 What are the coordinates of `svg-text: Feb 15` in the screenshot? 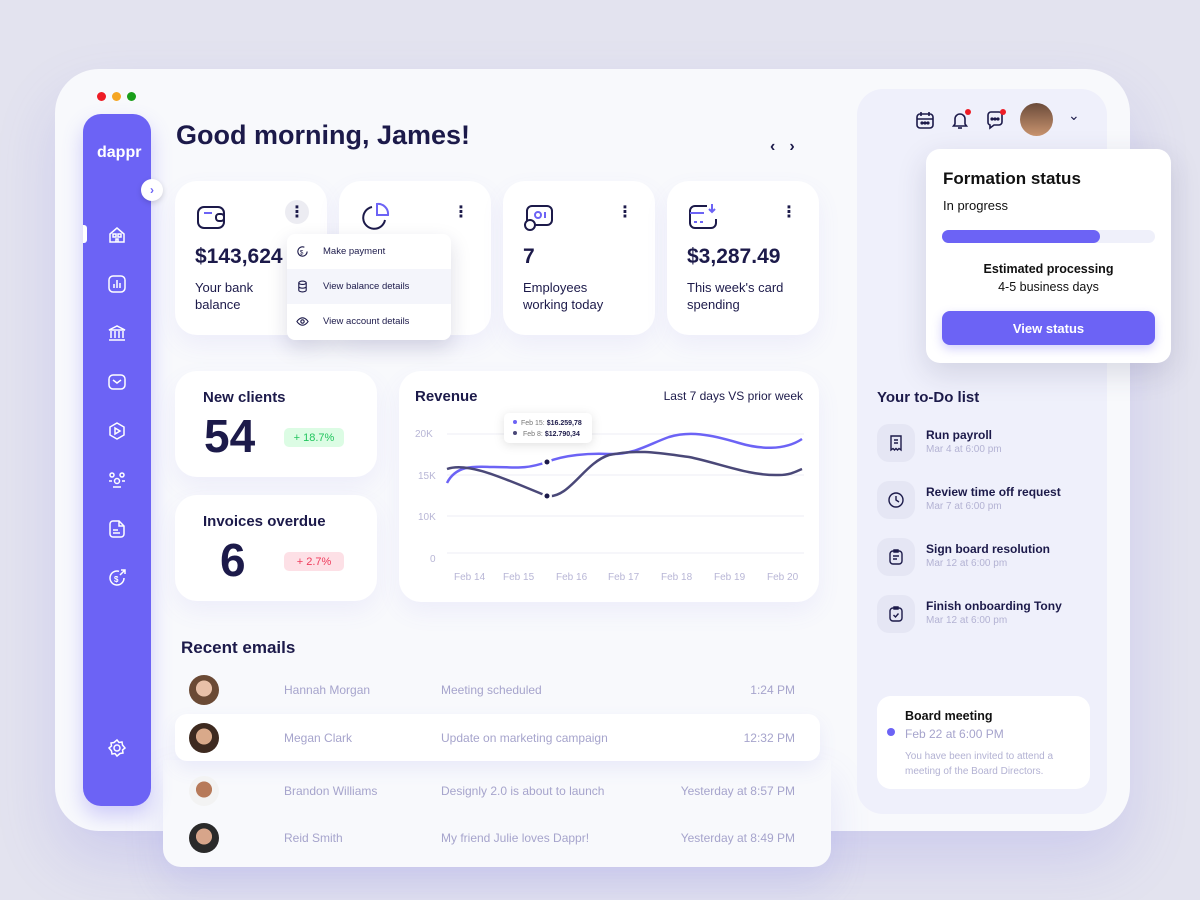 It's located at (519, 577).